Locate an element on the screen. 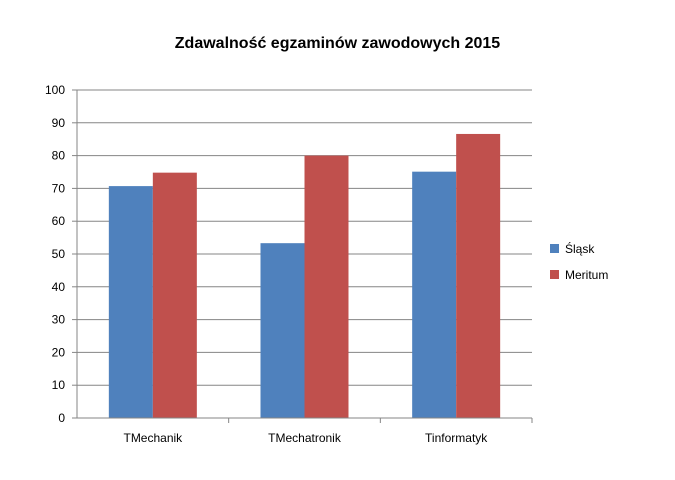  bar--l-sk-2 is located at coordinates (434, 294).